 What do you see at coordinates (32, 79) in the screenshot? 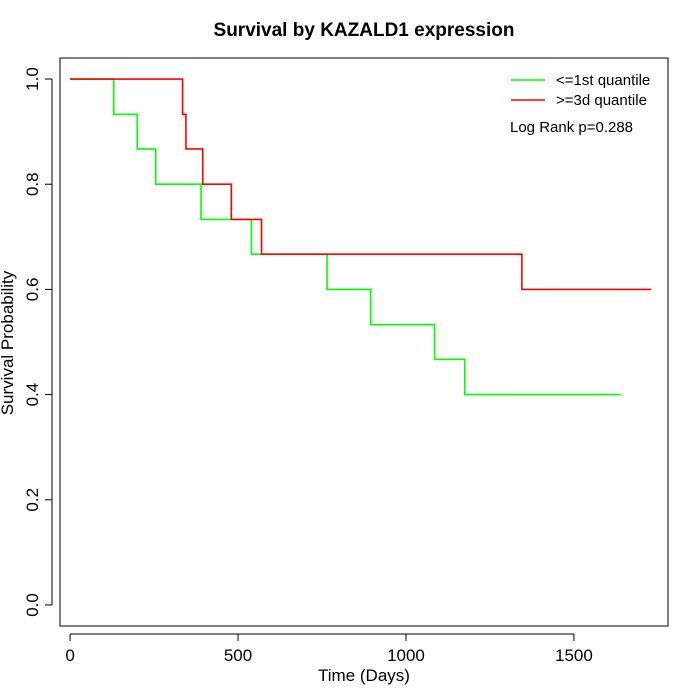
I see `y-tick-label: 1.0` at bounding box center [32, 79].